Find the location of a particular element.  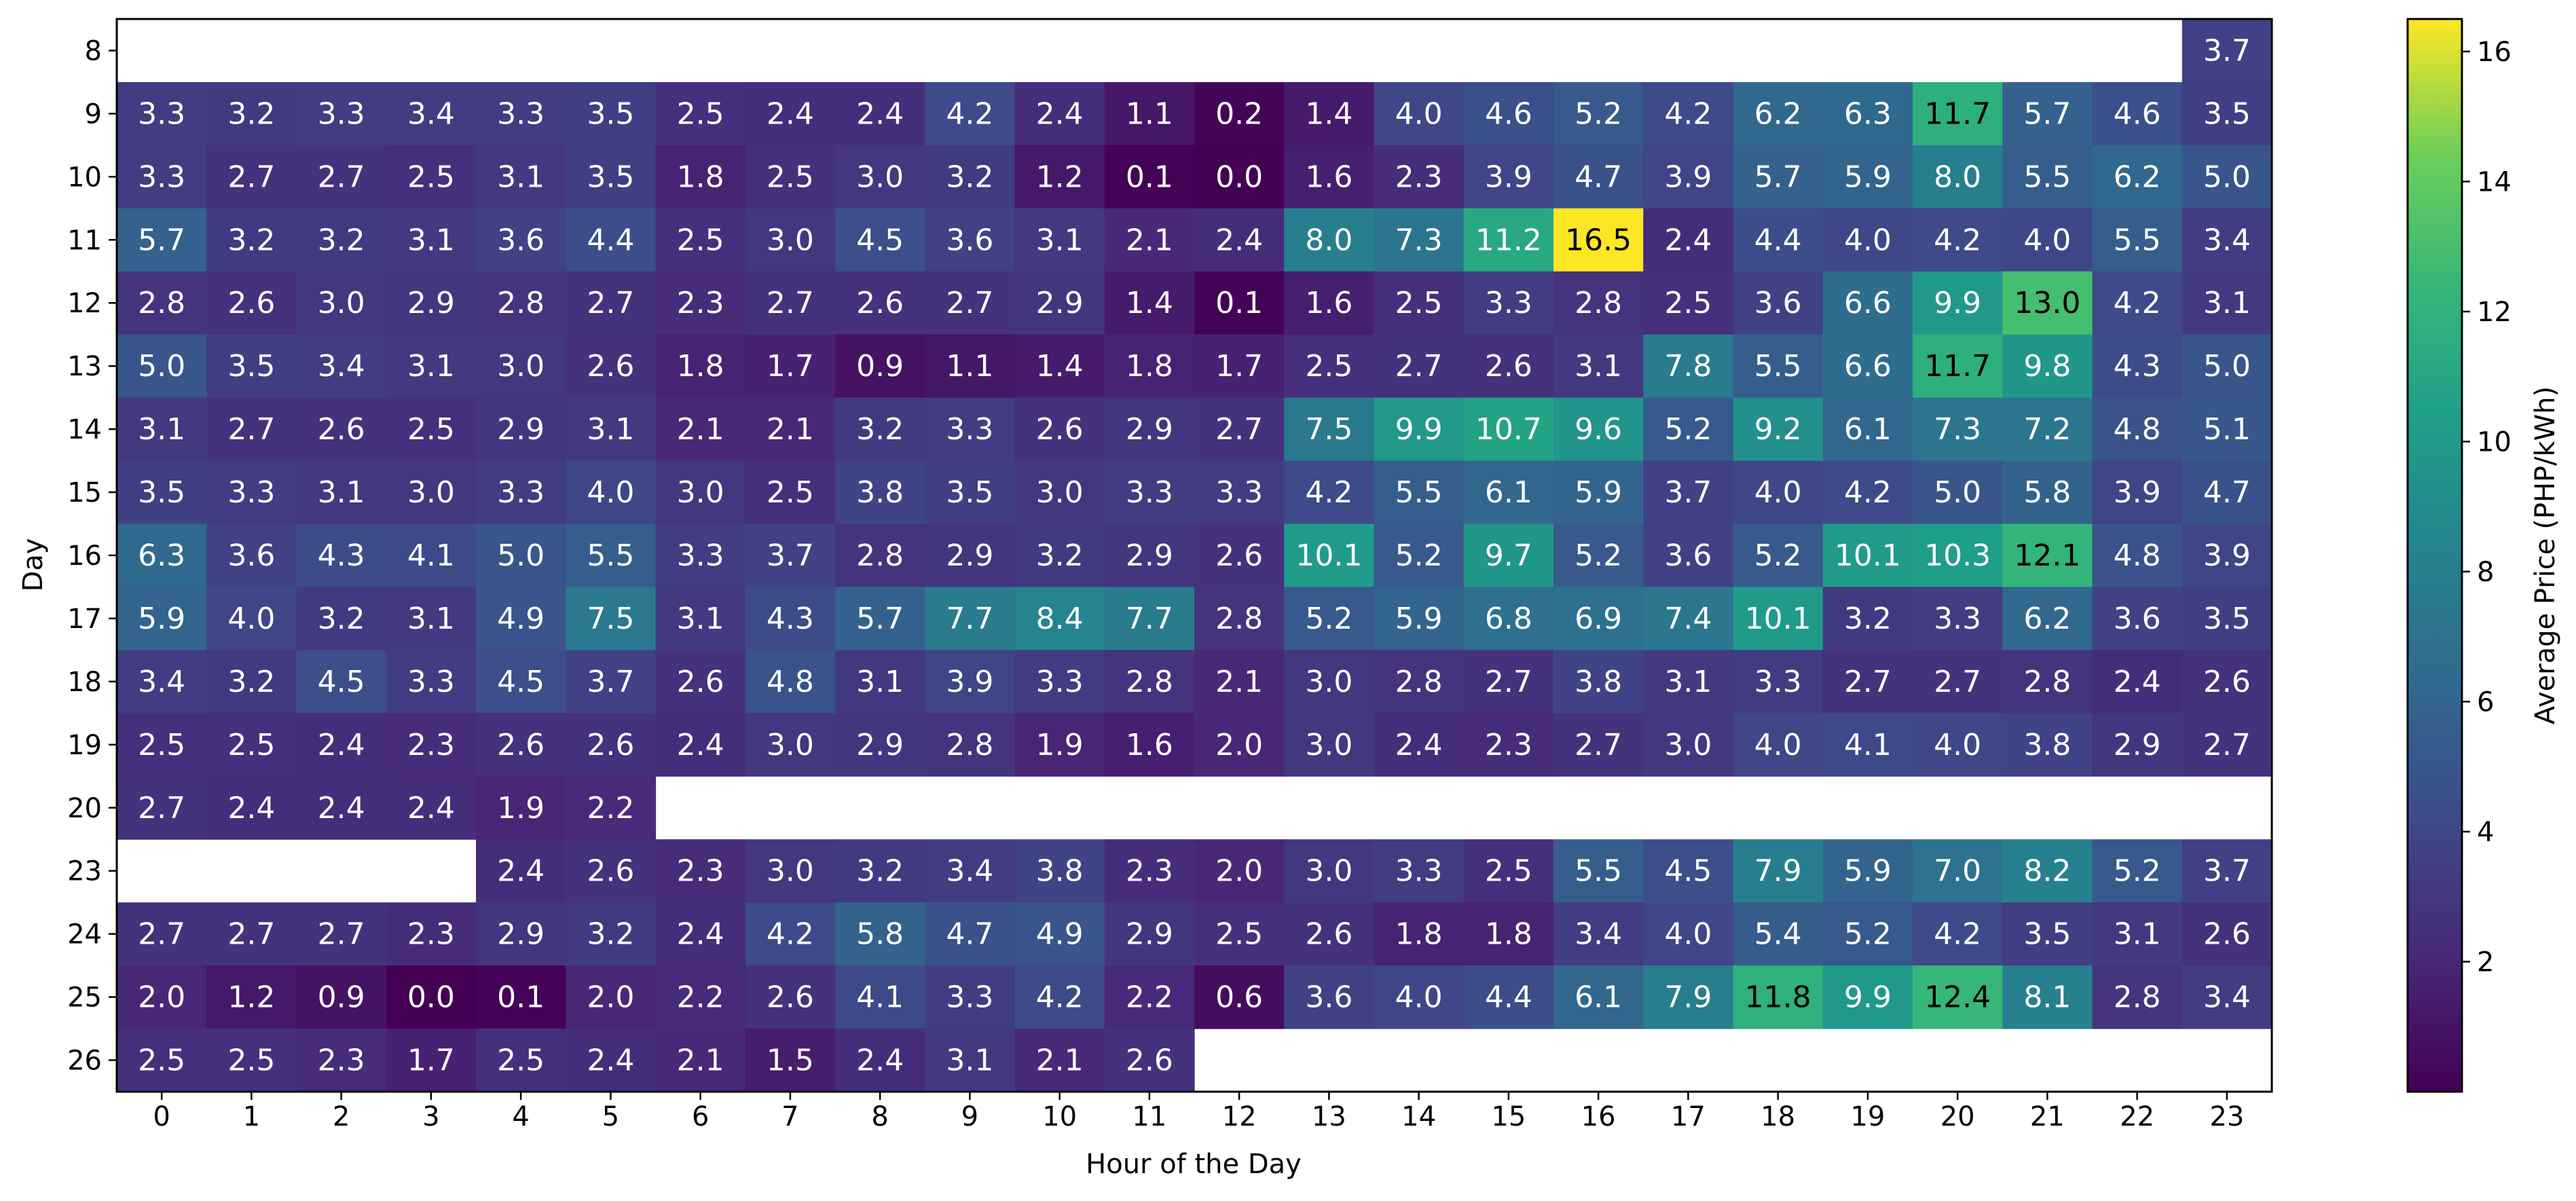

cell-value-label: 3.9 is located at coordinates (1688, 177).